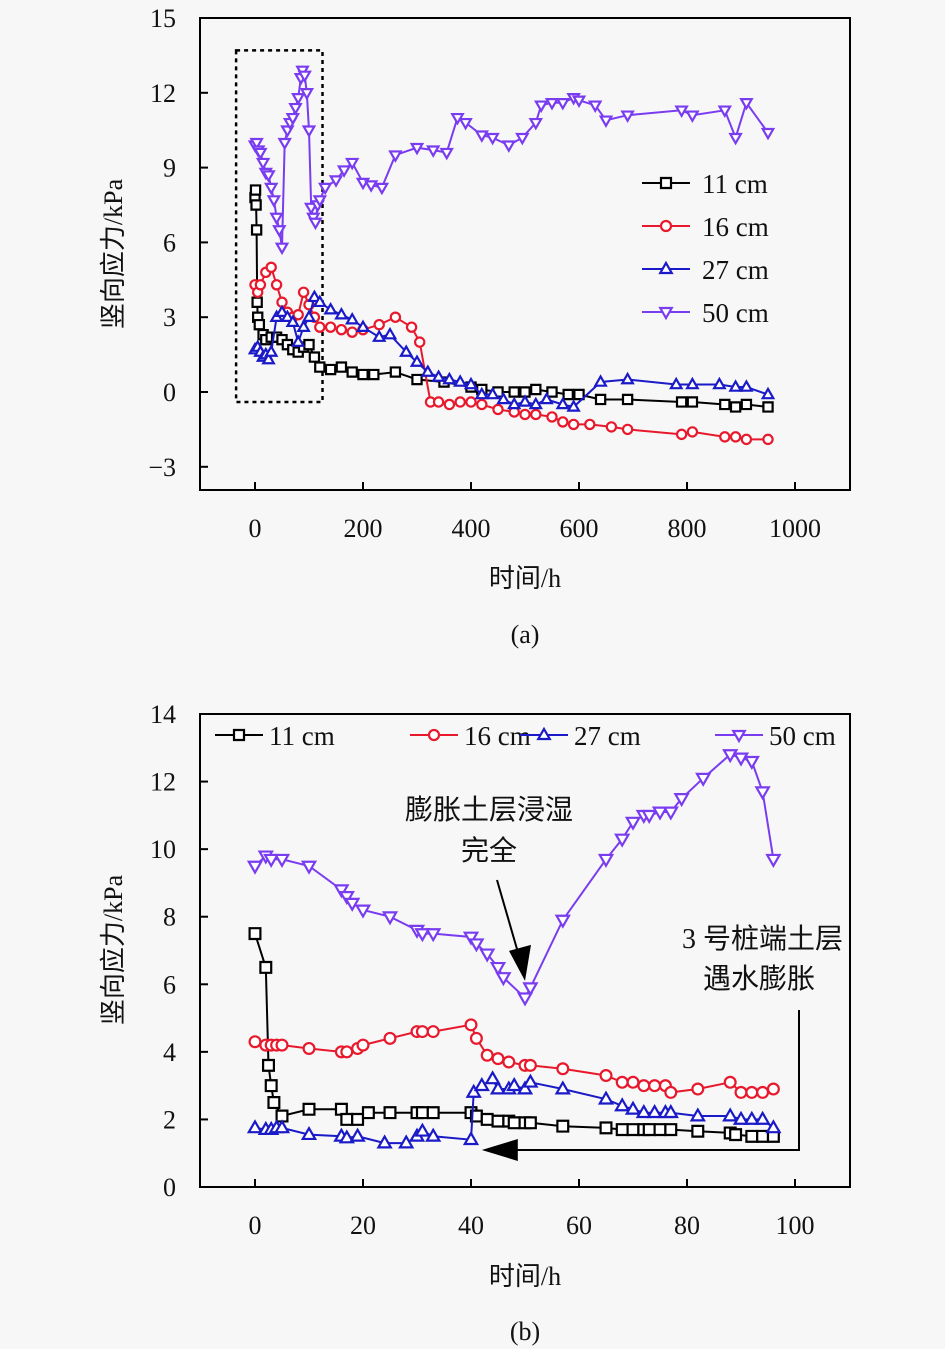  I want to click on y-tick-label: 14, so click(163, 714).